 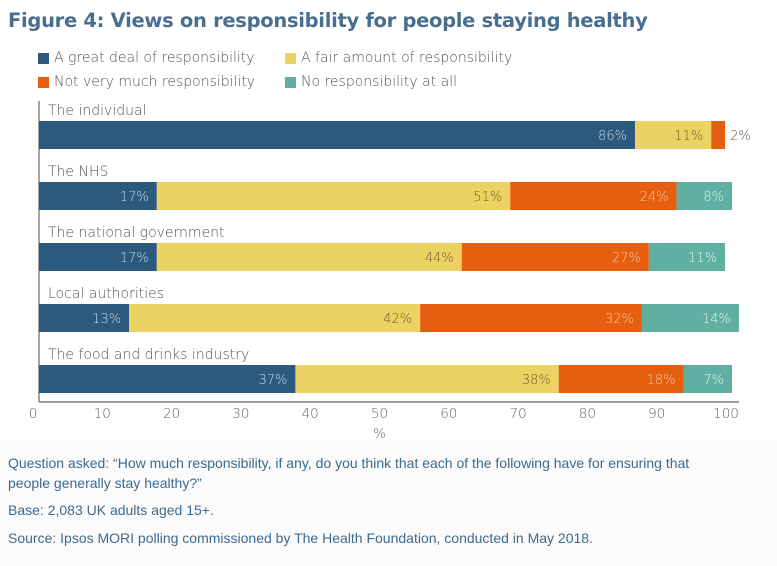 What do you see at coordinates (43, 58) in the screenshot?
I see `legend-swatch-great-deal` at bounding box center [43, 58].